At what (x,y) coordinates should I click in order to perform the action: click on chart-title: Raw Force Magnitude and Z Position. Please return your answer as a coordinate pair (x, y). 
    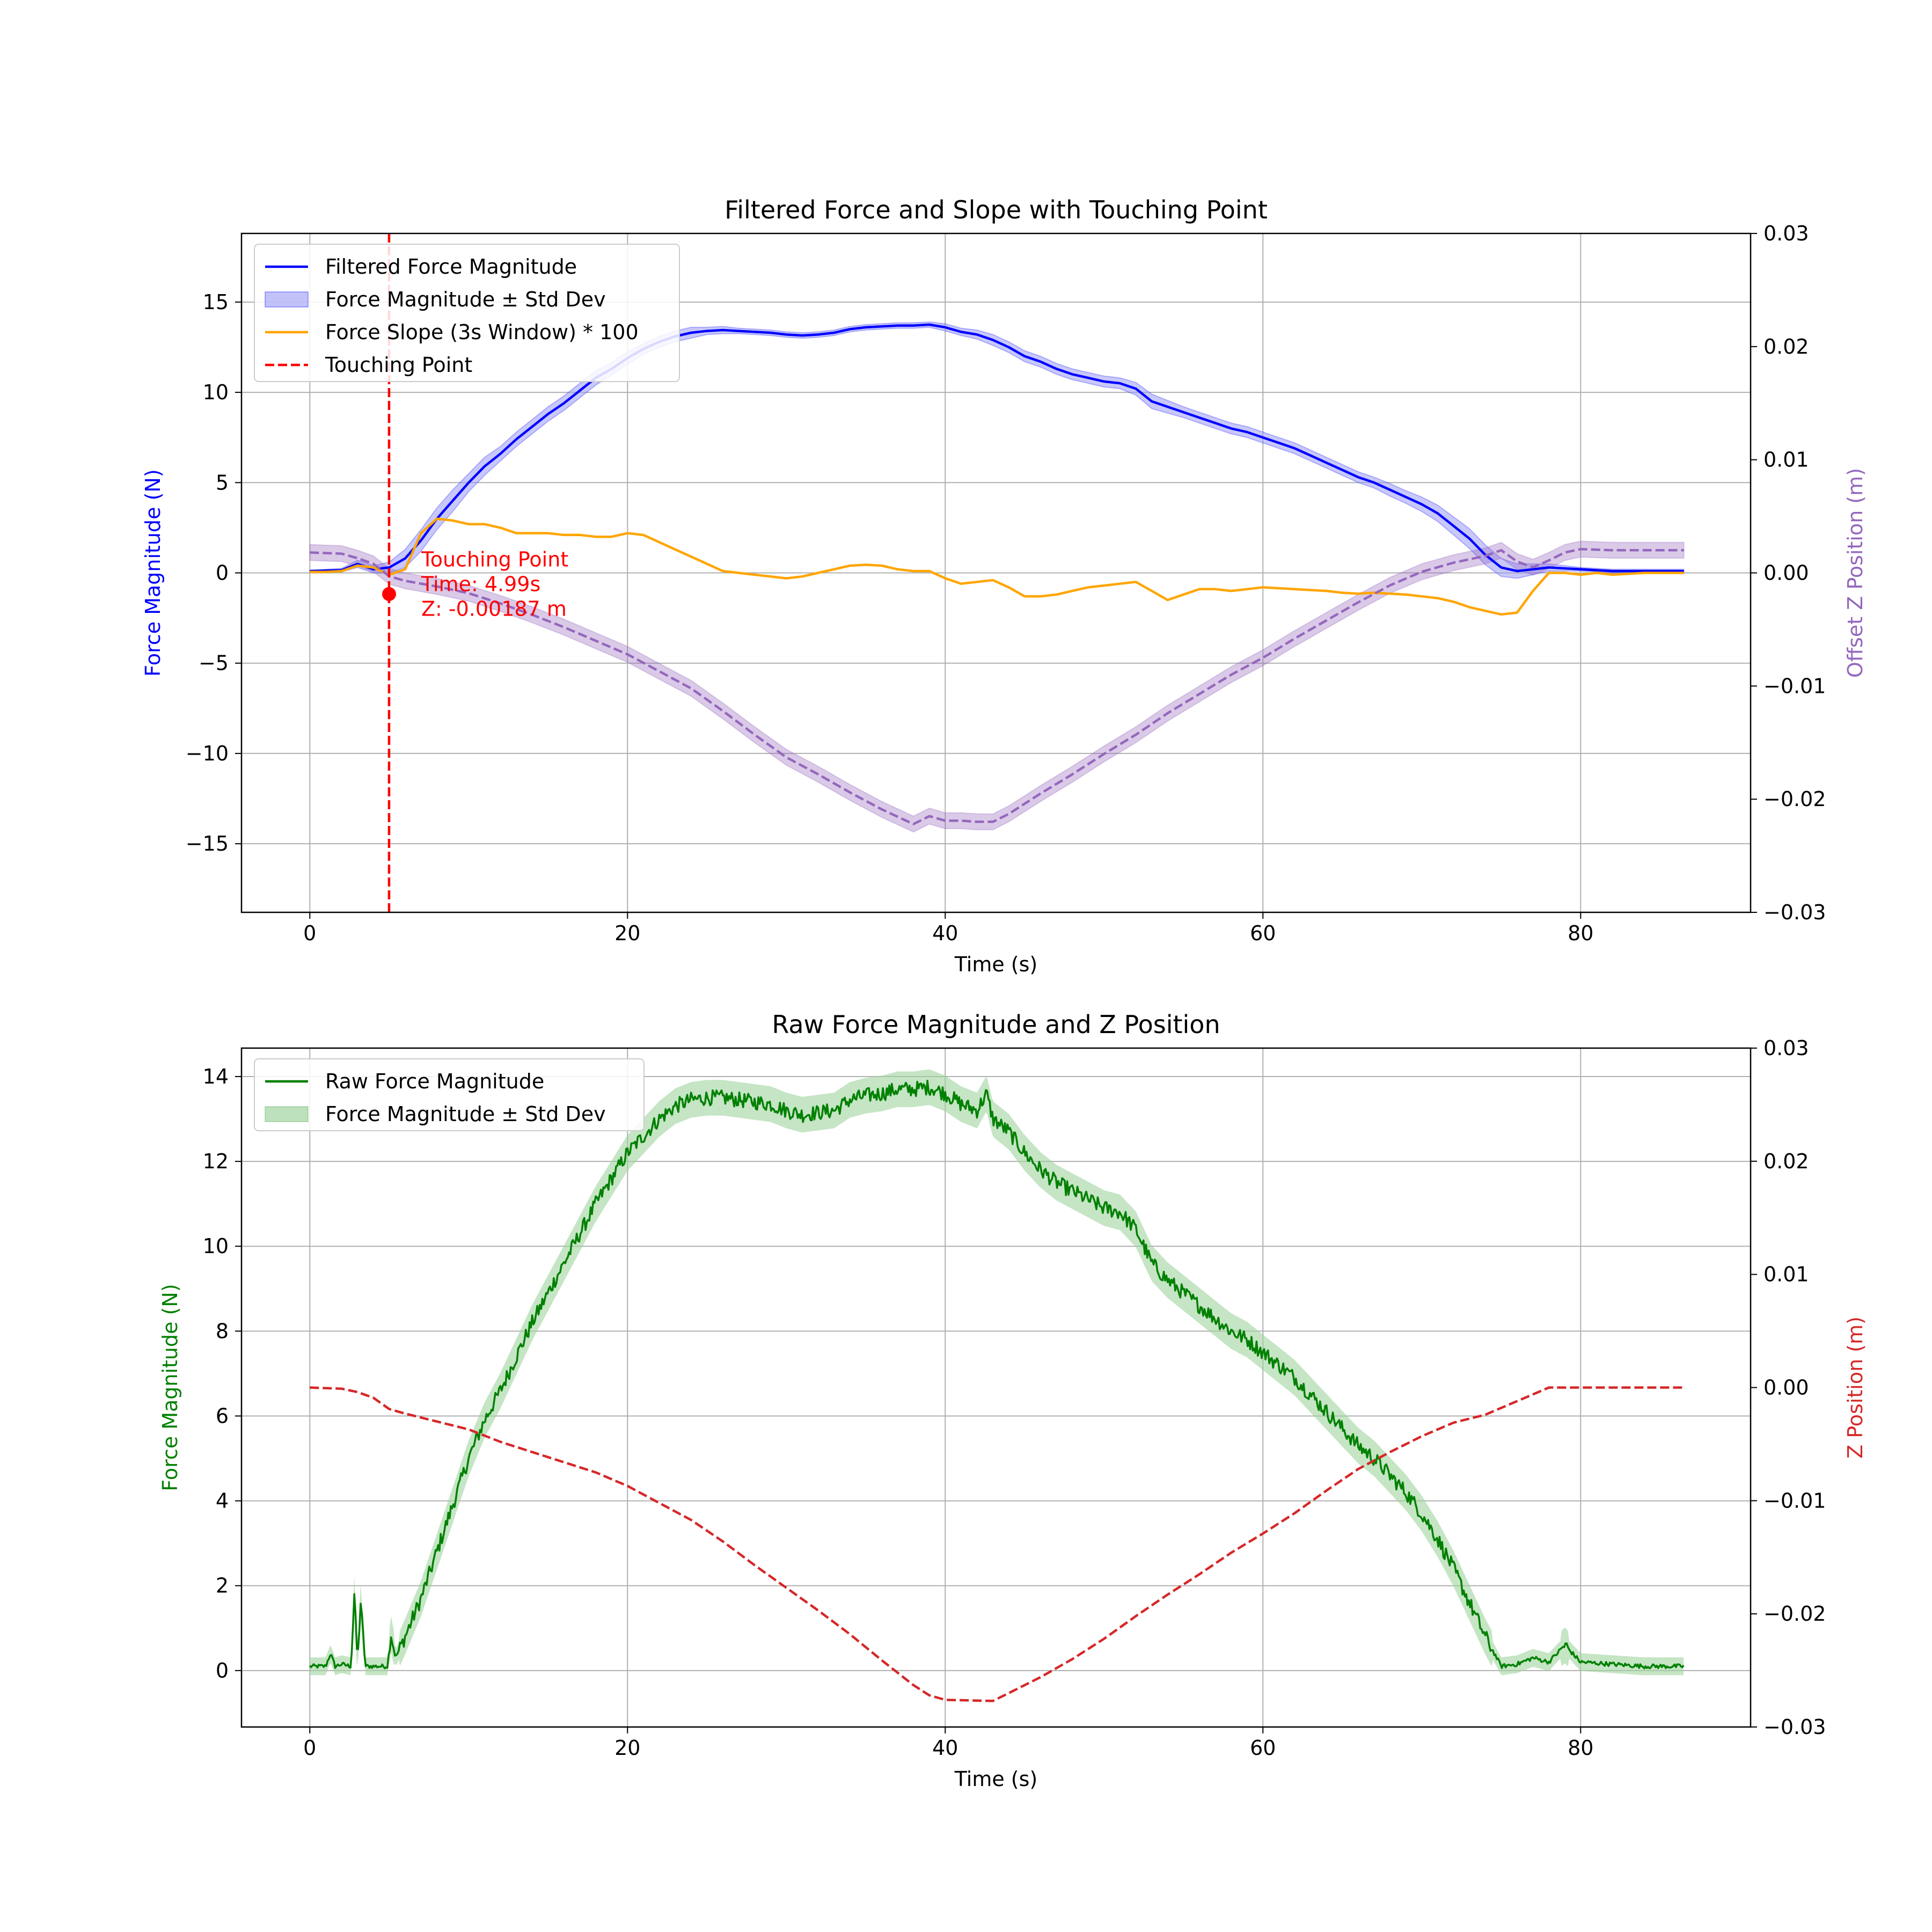
    Looking at the image, I should click on (996, 1024).